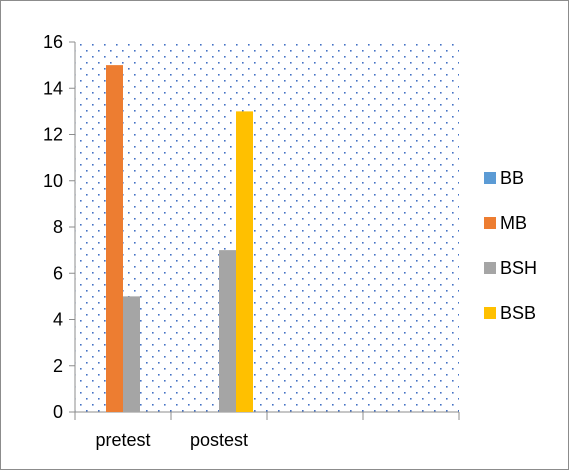 The width and height of the screenshot is (569, 471). Describe the element at coordinates (131, 354) in the screenshot. I see `bar-bsh-pretest` at that location.